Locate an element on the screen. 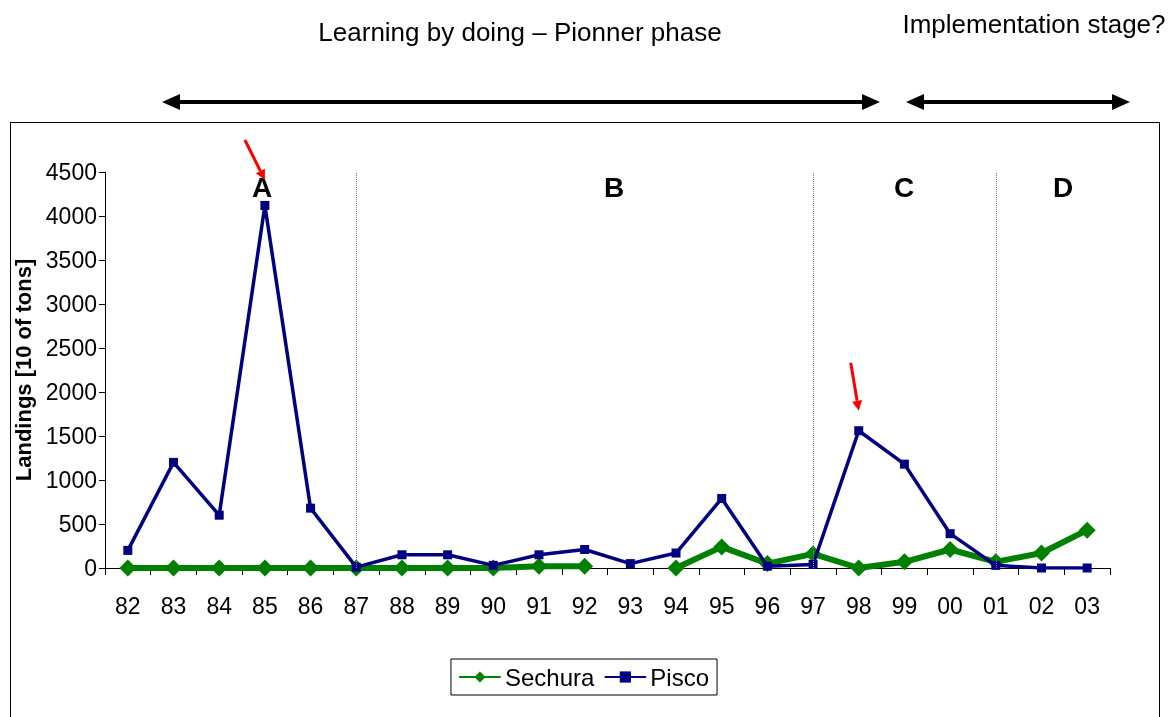 This screenshot has height=717, width=1168. y-tick-label: 1500 is located at coordinates (71, 436).